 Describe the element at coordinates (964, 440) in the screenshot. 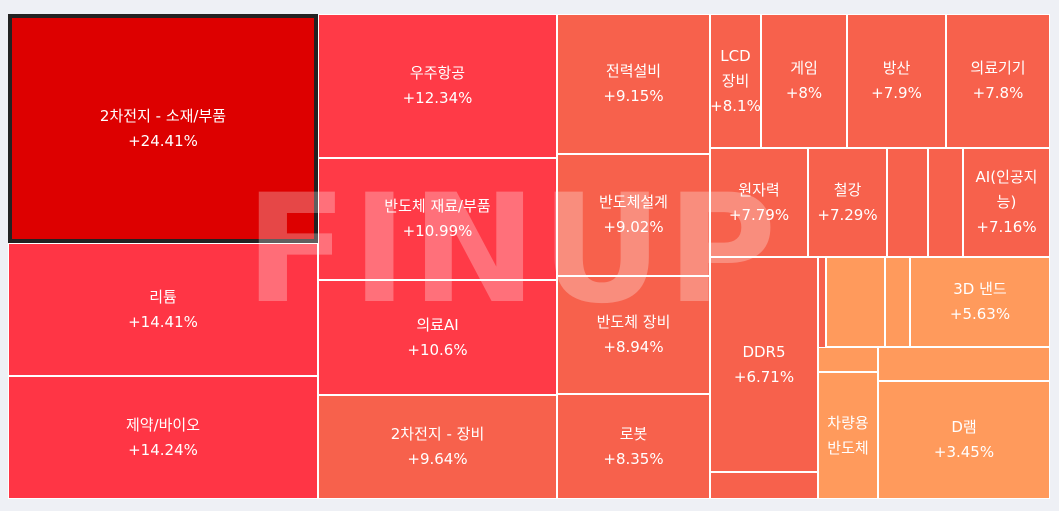

I see `treemap-cell-D램: D램 +3.45%` at that location.